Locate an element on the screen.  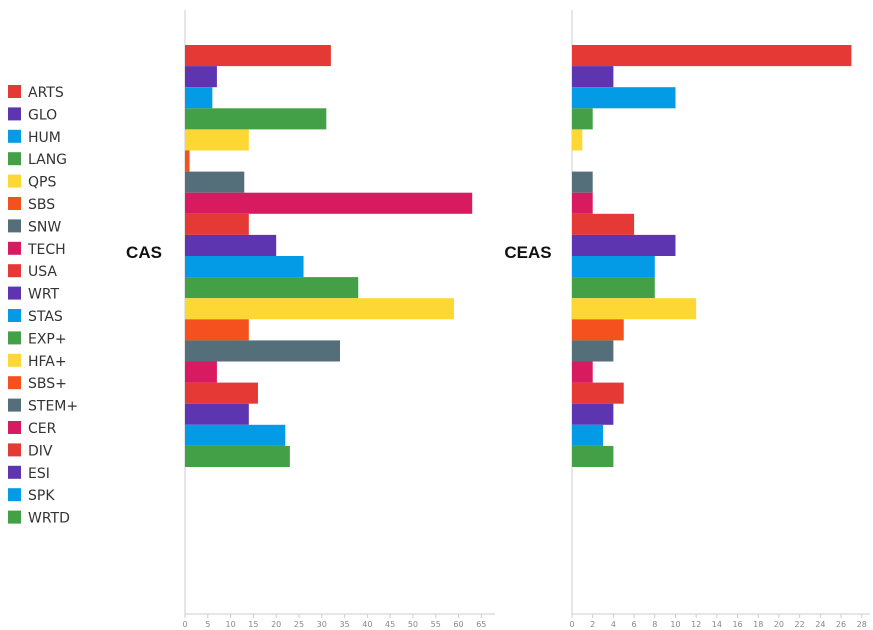
ceas-x-tick-label: 16 is located at coordinates (737, 624).